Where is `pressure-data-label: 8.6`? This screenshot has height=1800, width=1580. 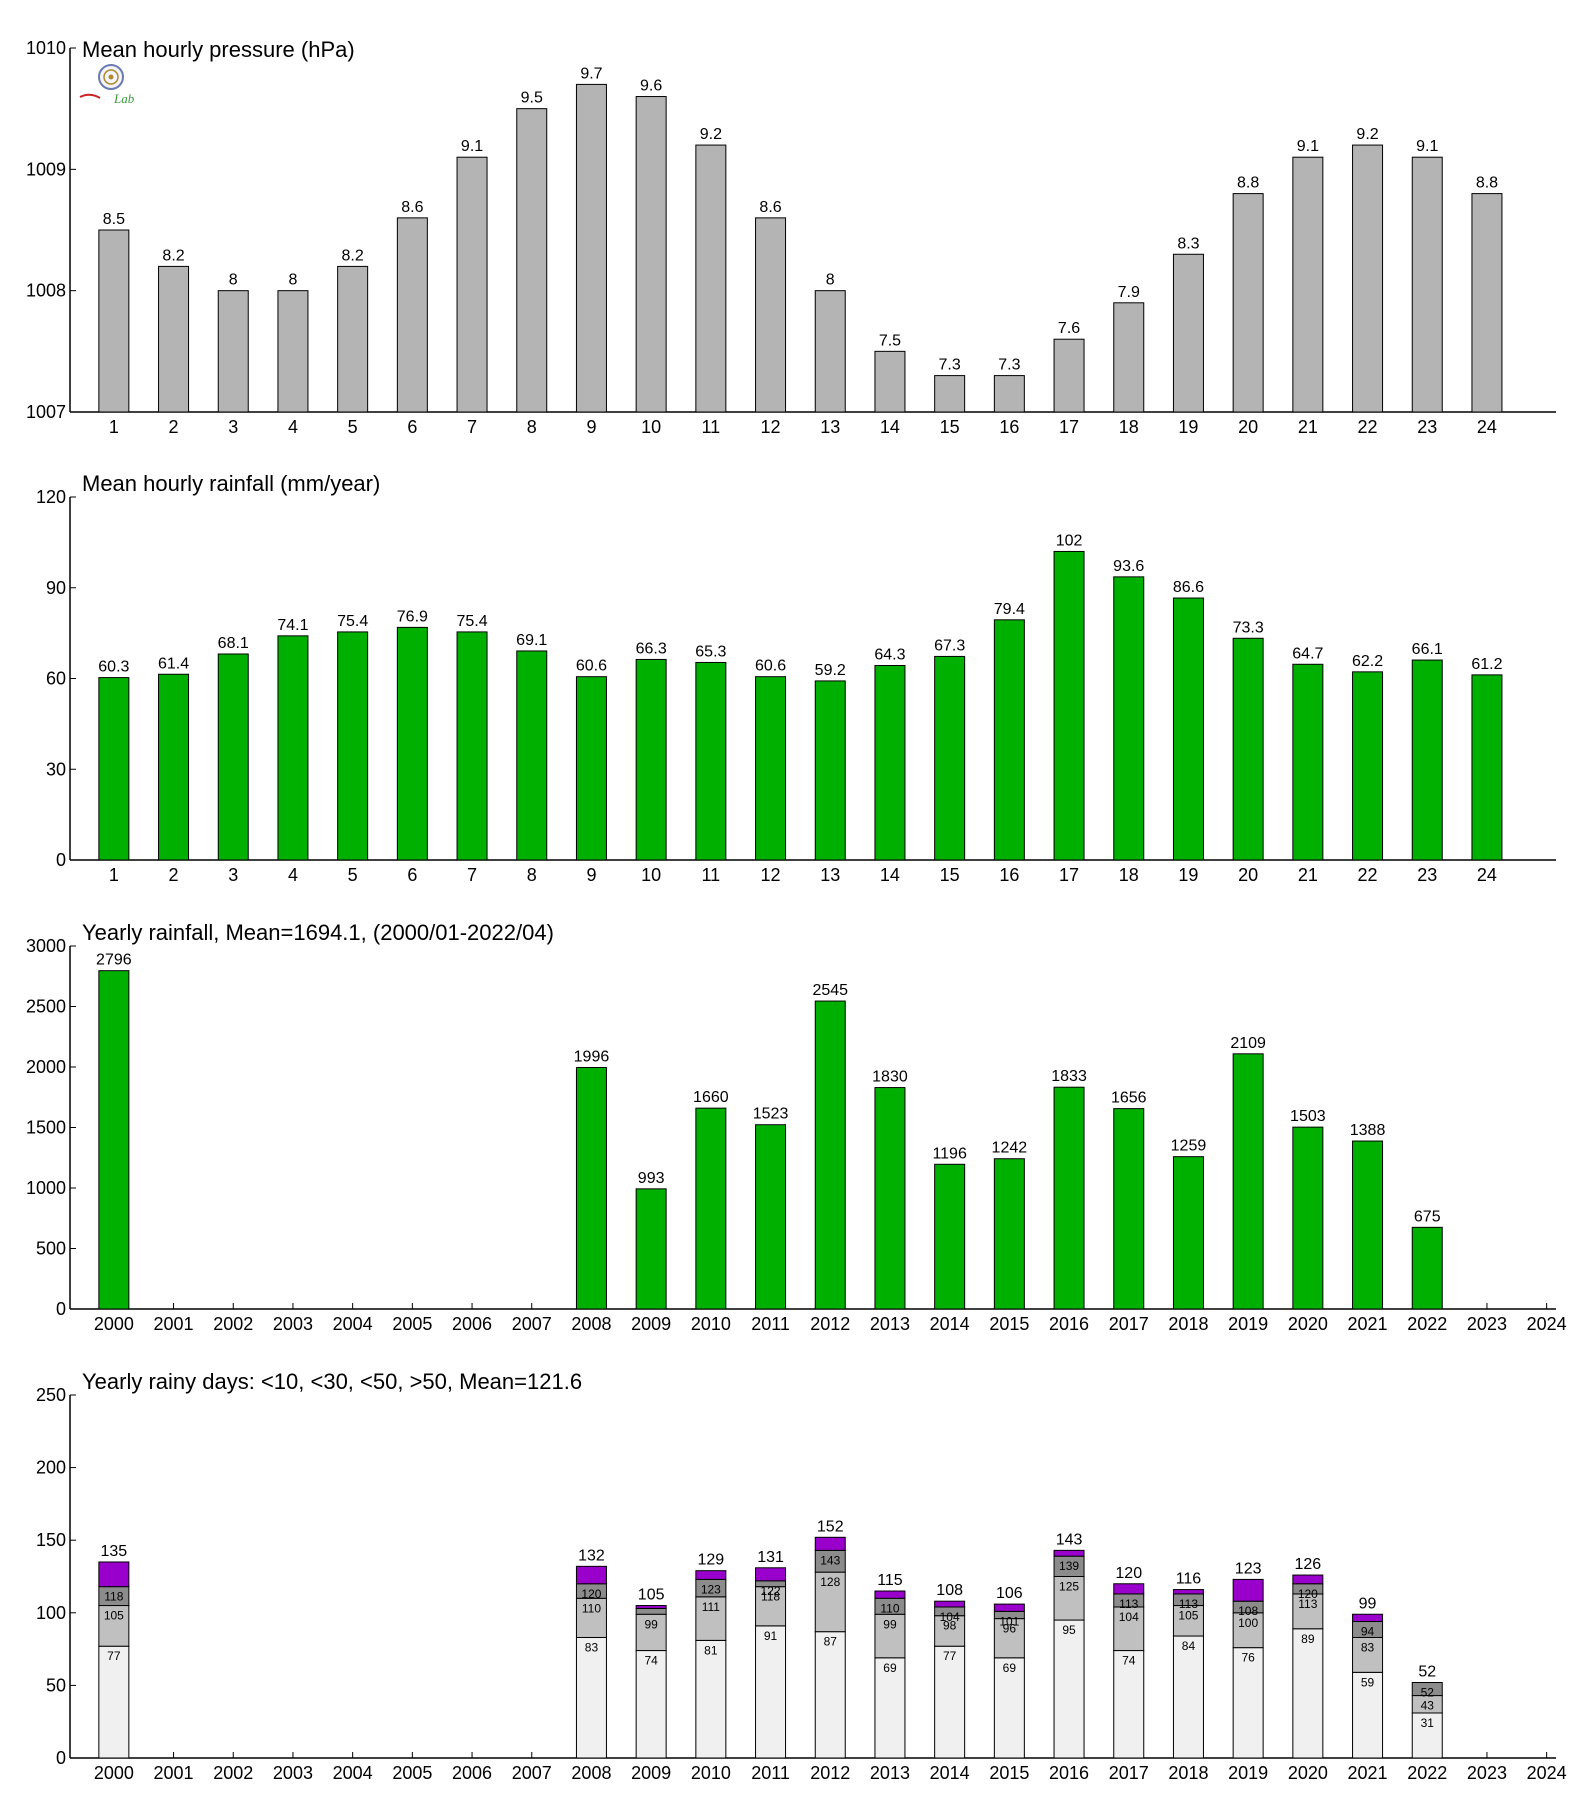 pressure-data-label: 8.6 is located at coordinates (770, 207).